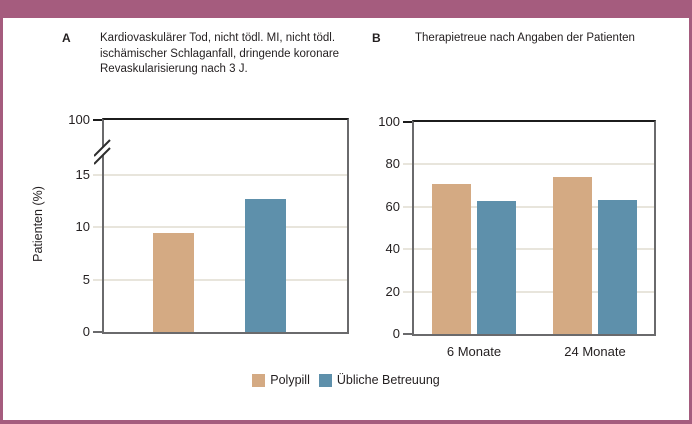 The height and width of the screenshot is (424, 692). I want to click on y-tick-label: 5, so click(86, 279).